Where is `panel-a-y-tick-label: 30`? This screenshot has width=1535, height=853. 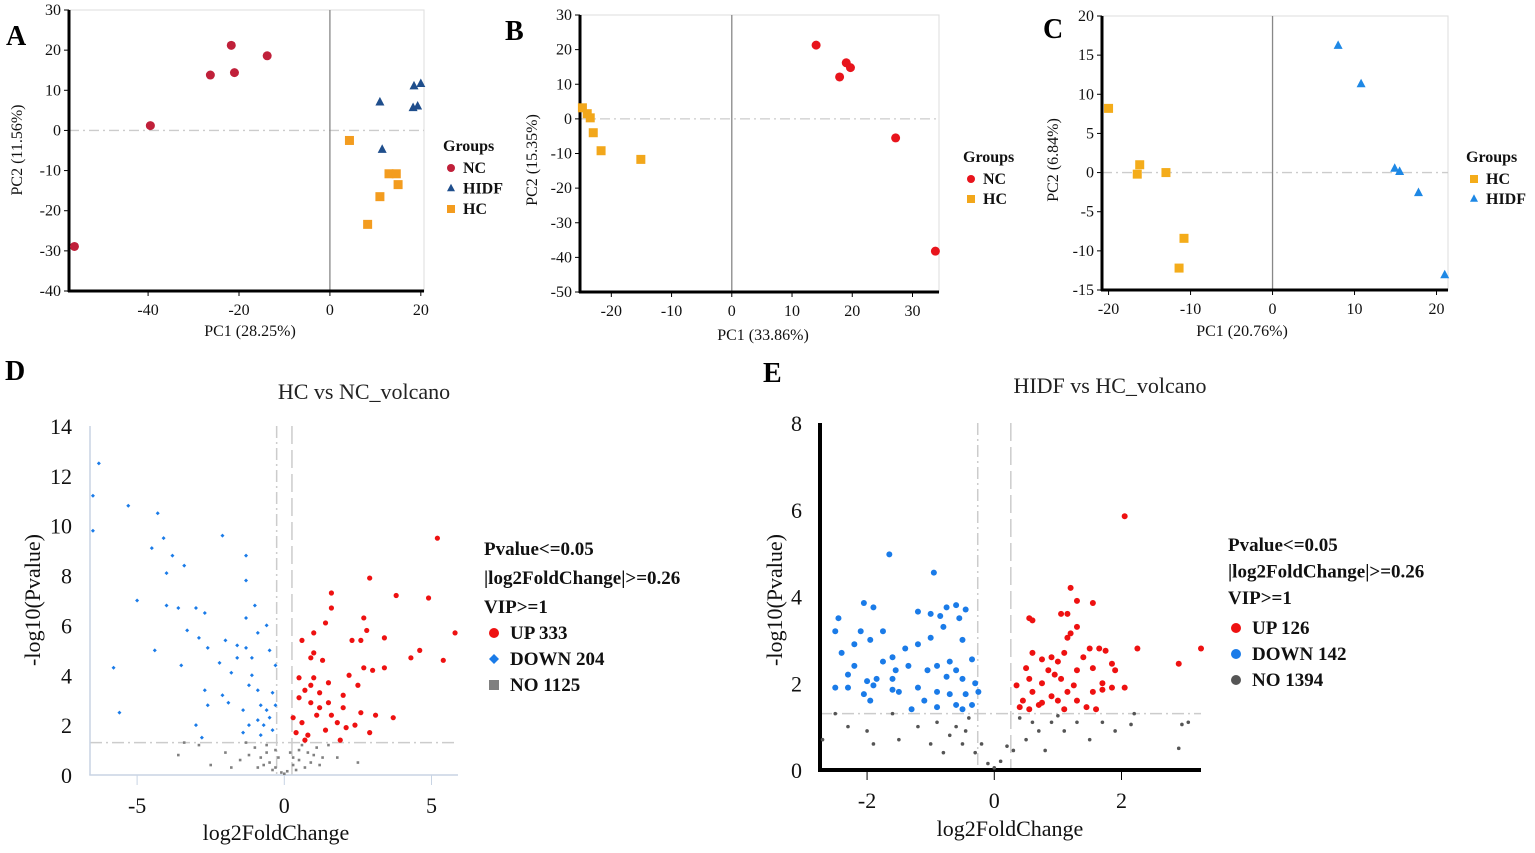
panel-a-y-tick-label: 30 is located at coordinates (53, 10).